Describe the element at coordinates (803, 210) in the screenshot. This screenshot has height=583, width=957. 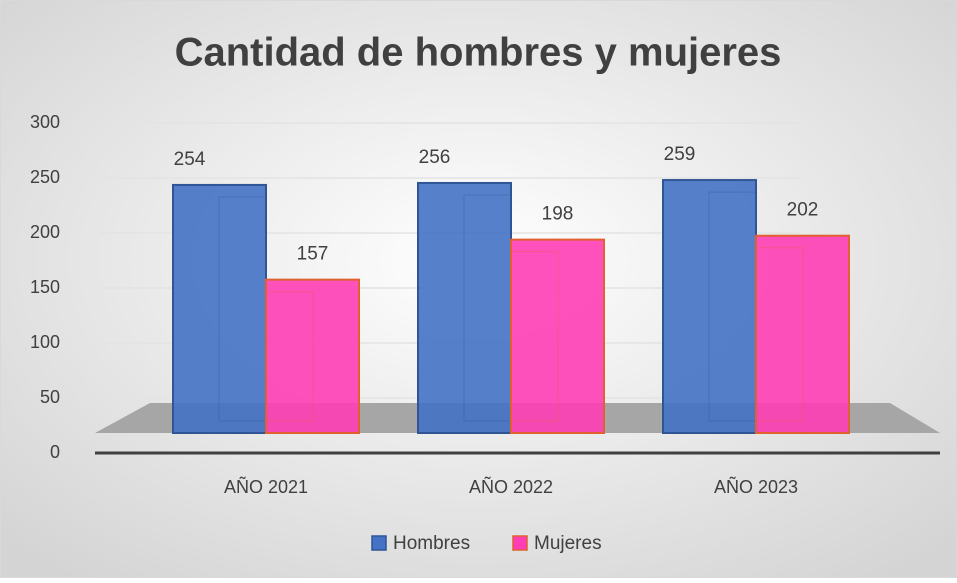
I see `value-label: 202` at that location.